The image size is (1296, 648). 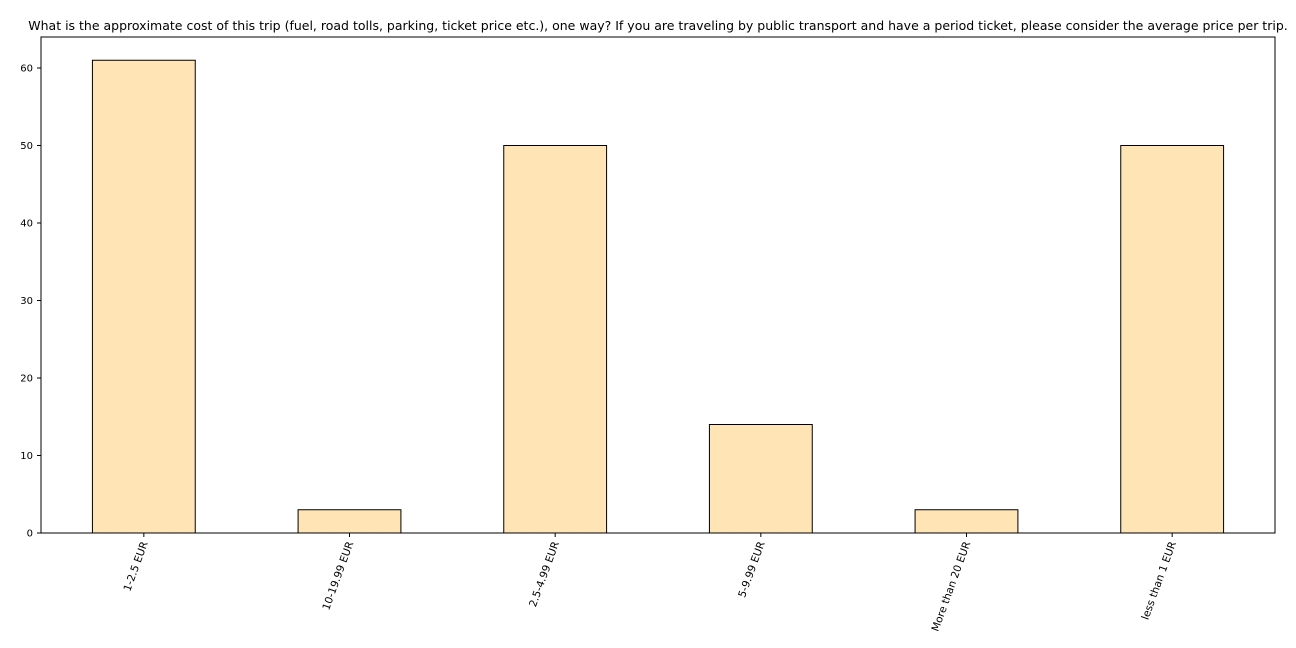 I want to click on x-tick-label: More than 20 EUR, so click(x=952, y=586).